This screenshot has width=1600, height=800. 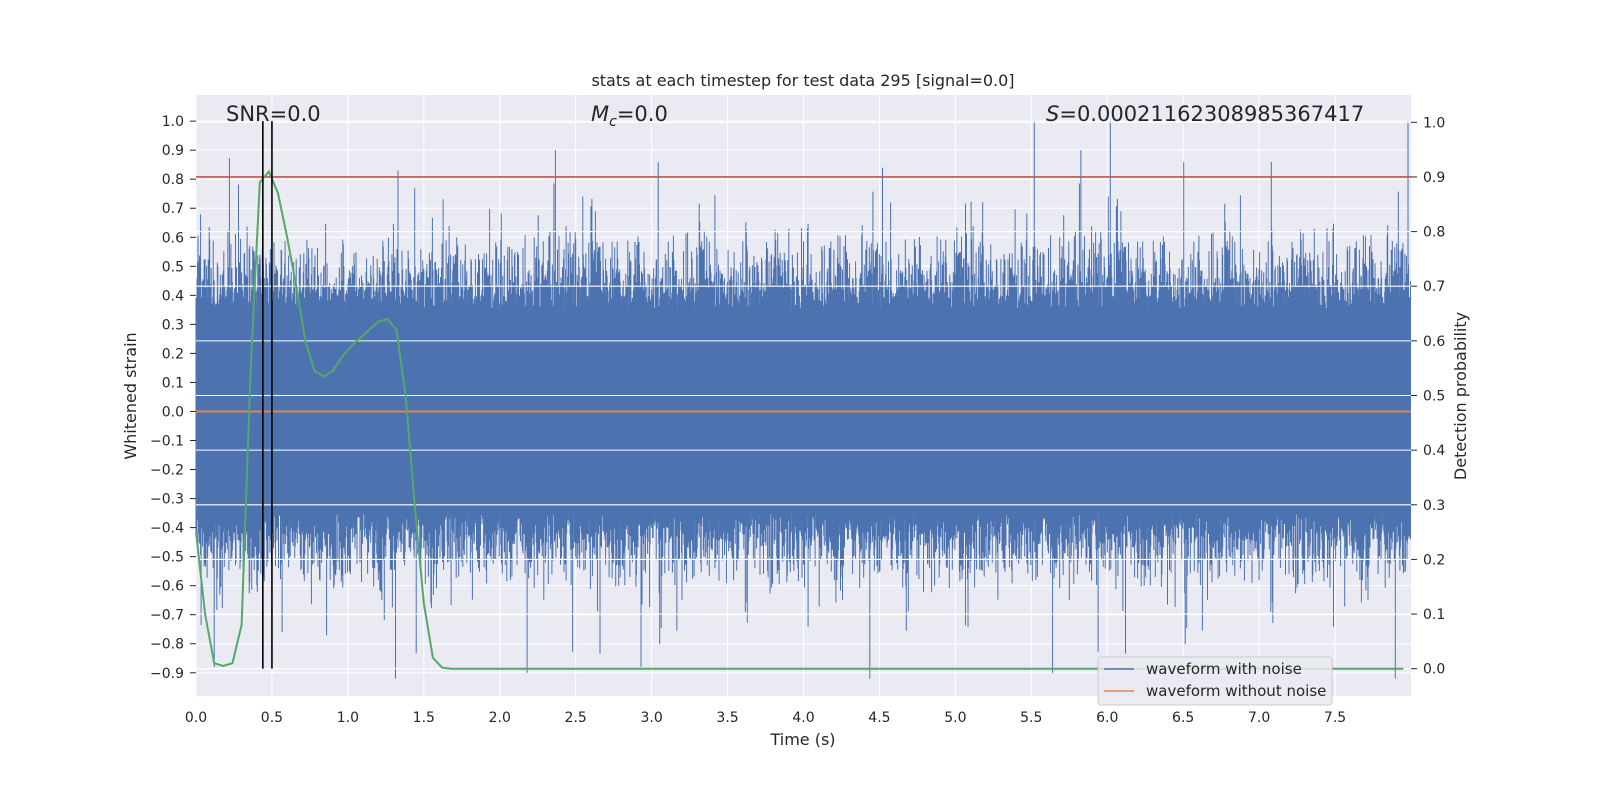 What do you see at coordinates (167, 587) in the screenshot?
I see `left-y-tick-label: −0.6` at bounding box center [167, 587].